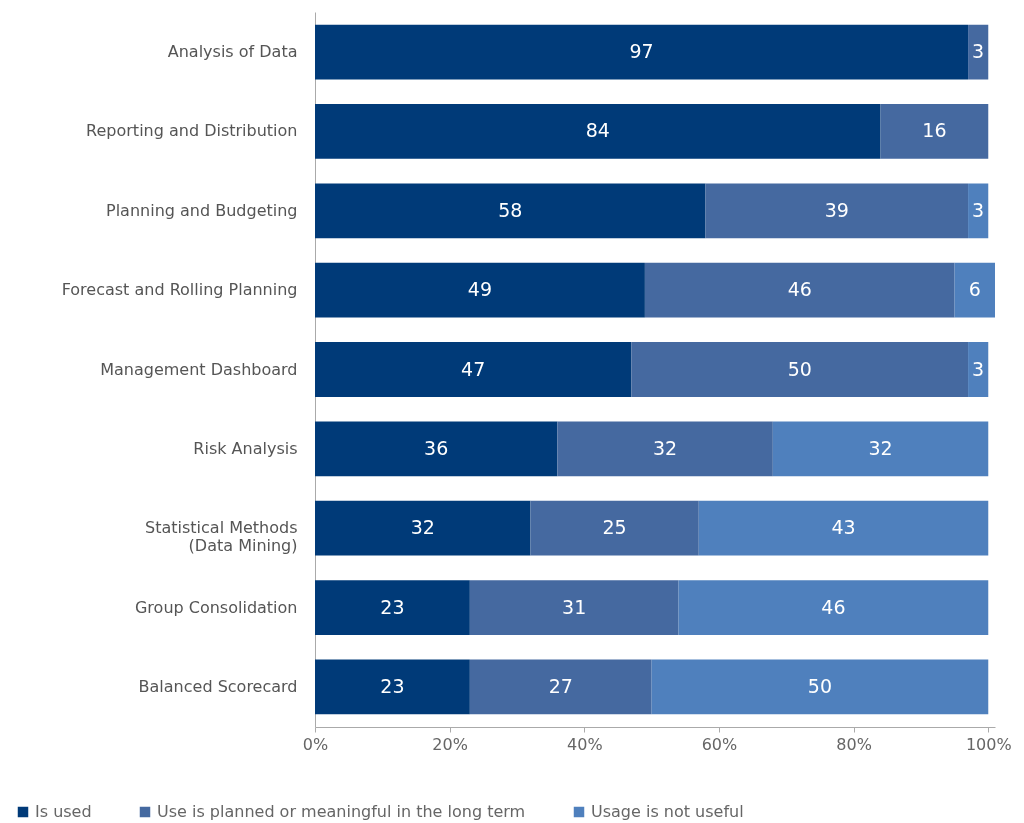  What do you see at coordinates (179, 290) in the screenshot?
I see `y-tick-label: Forecast and Rolling Planning` at bounding box center [179, 290].